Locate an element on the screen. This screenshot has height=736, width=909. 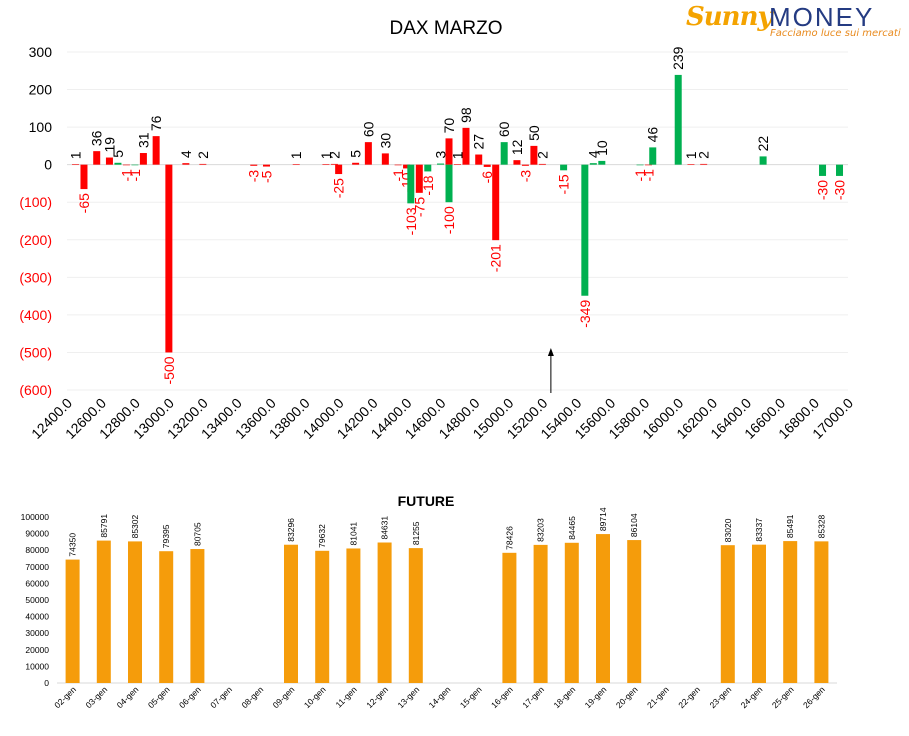
future-data-label: 85302 is located at coordinates (135, 526).